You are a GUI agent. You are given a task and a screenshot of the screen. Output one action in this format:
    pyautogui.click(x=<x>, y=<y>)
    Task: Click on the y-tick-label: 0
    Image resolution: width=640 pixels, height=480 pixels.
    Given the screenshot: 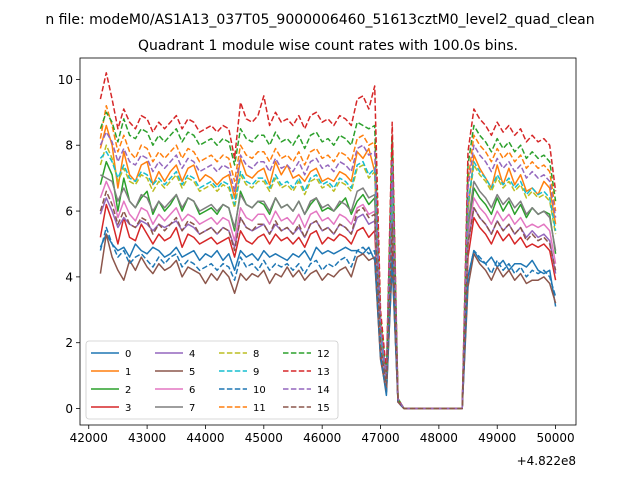 What is the action you would take?
    pyautogui.click(x=69, y=409)
    